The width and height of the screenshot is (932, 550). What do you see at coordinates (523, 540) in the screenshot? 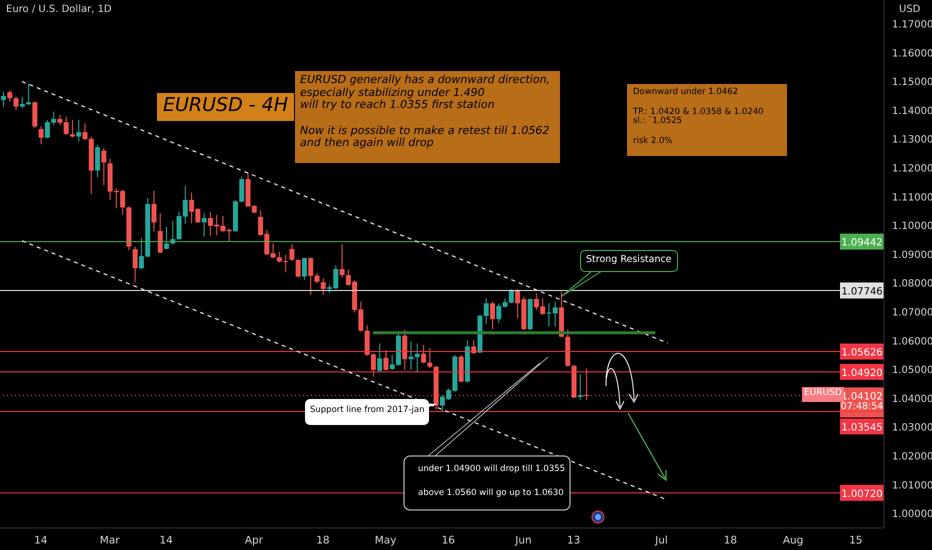
I see `x-tick-label: Jun` at bounding box center [523, 540].